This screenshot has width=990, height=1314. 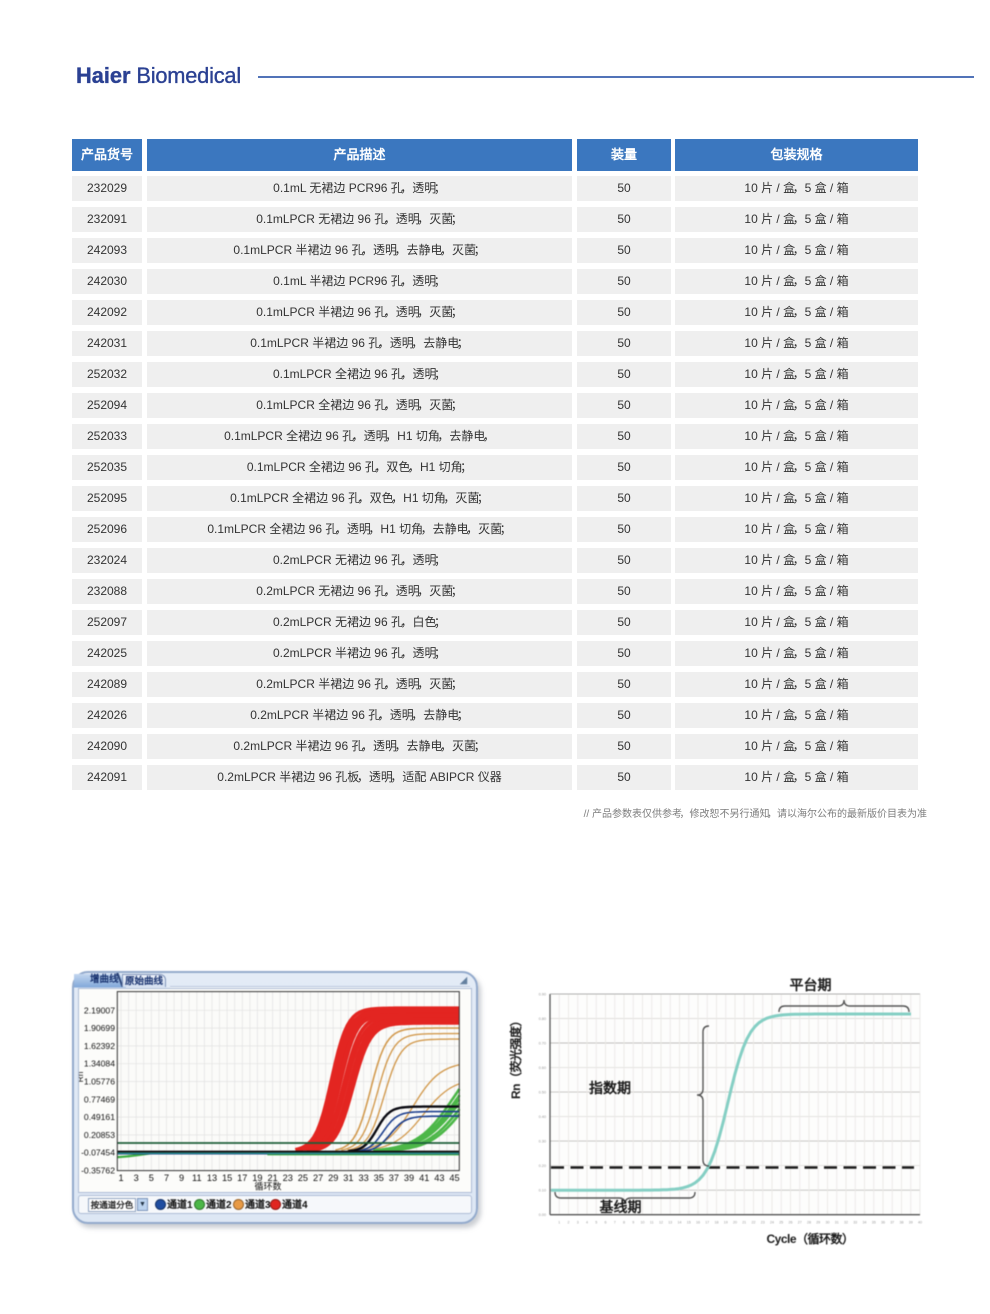 What do you see at coordinates (542, 1019) in the screenshot?
I see `svg-text: 0.80` at bounding box center [542, 1019].